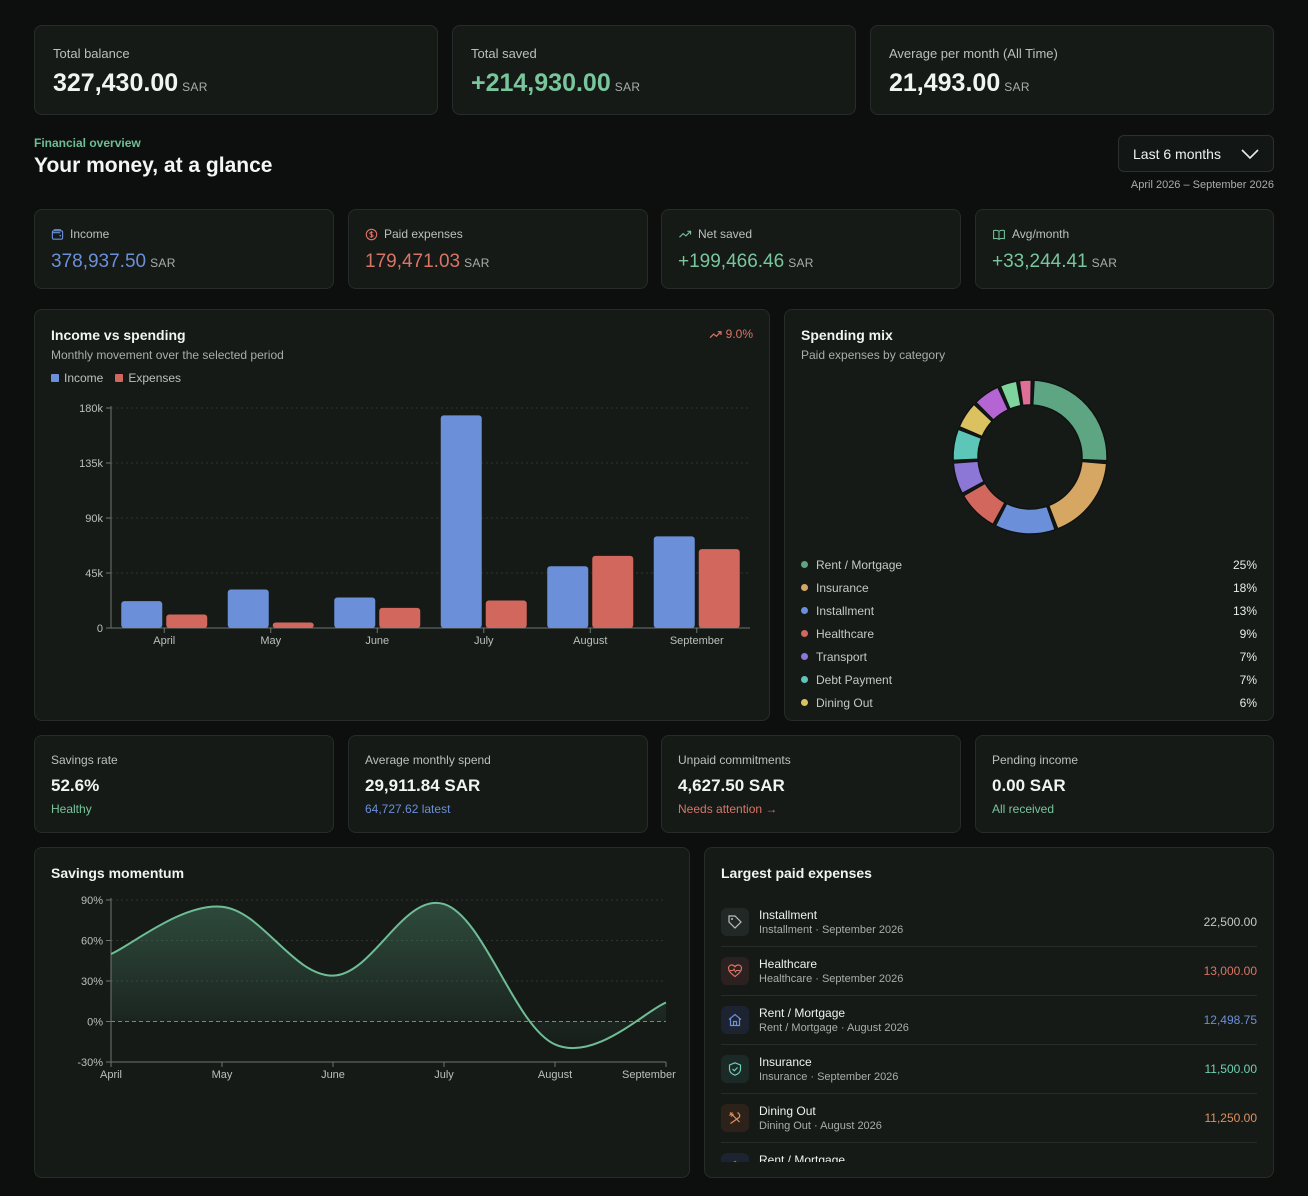 This screenshot has height=1196, width=1308. Describe the element at coordinates (1230, 971) in the screenshot. I see `expense-amount: 13,000.00` at that location.